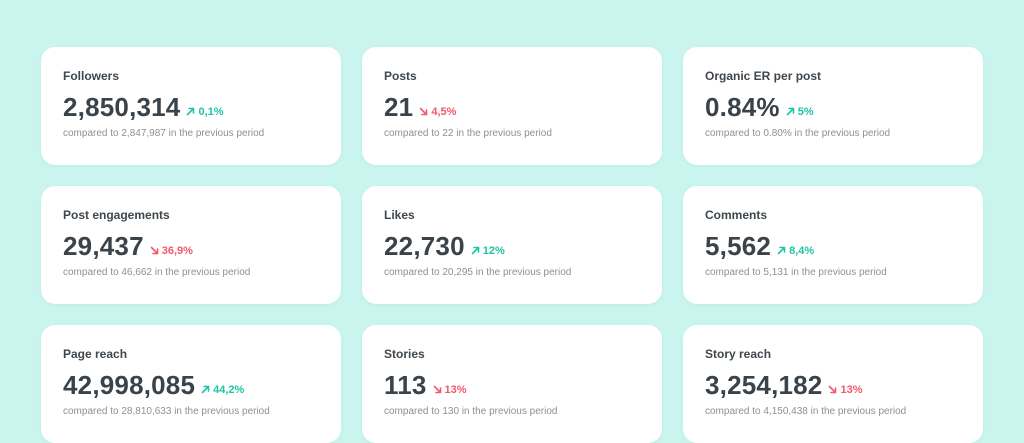 This screenshot has height=443, width=1024. Describe the element at coordinates (91, 76) in the screenshot. I see `card-title: Followers` at that location.